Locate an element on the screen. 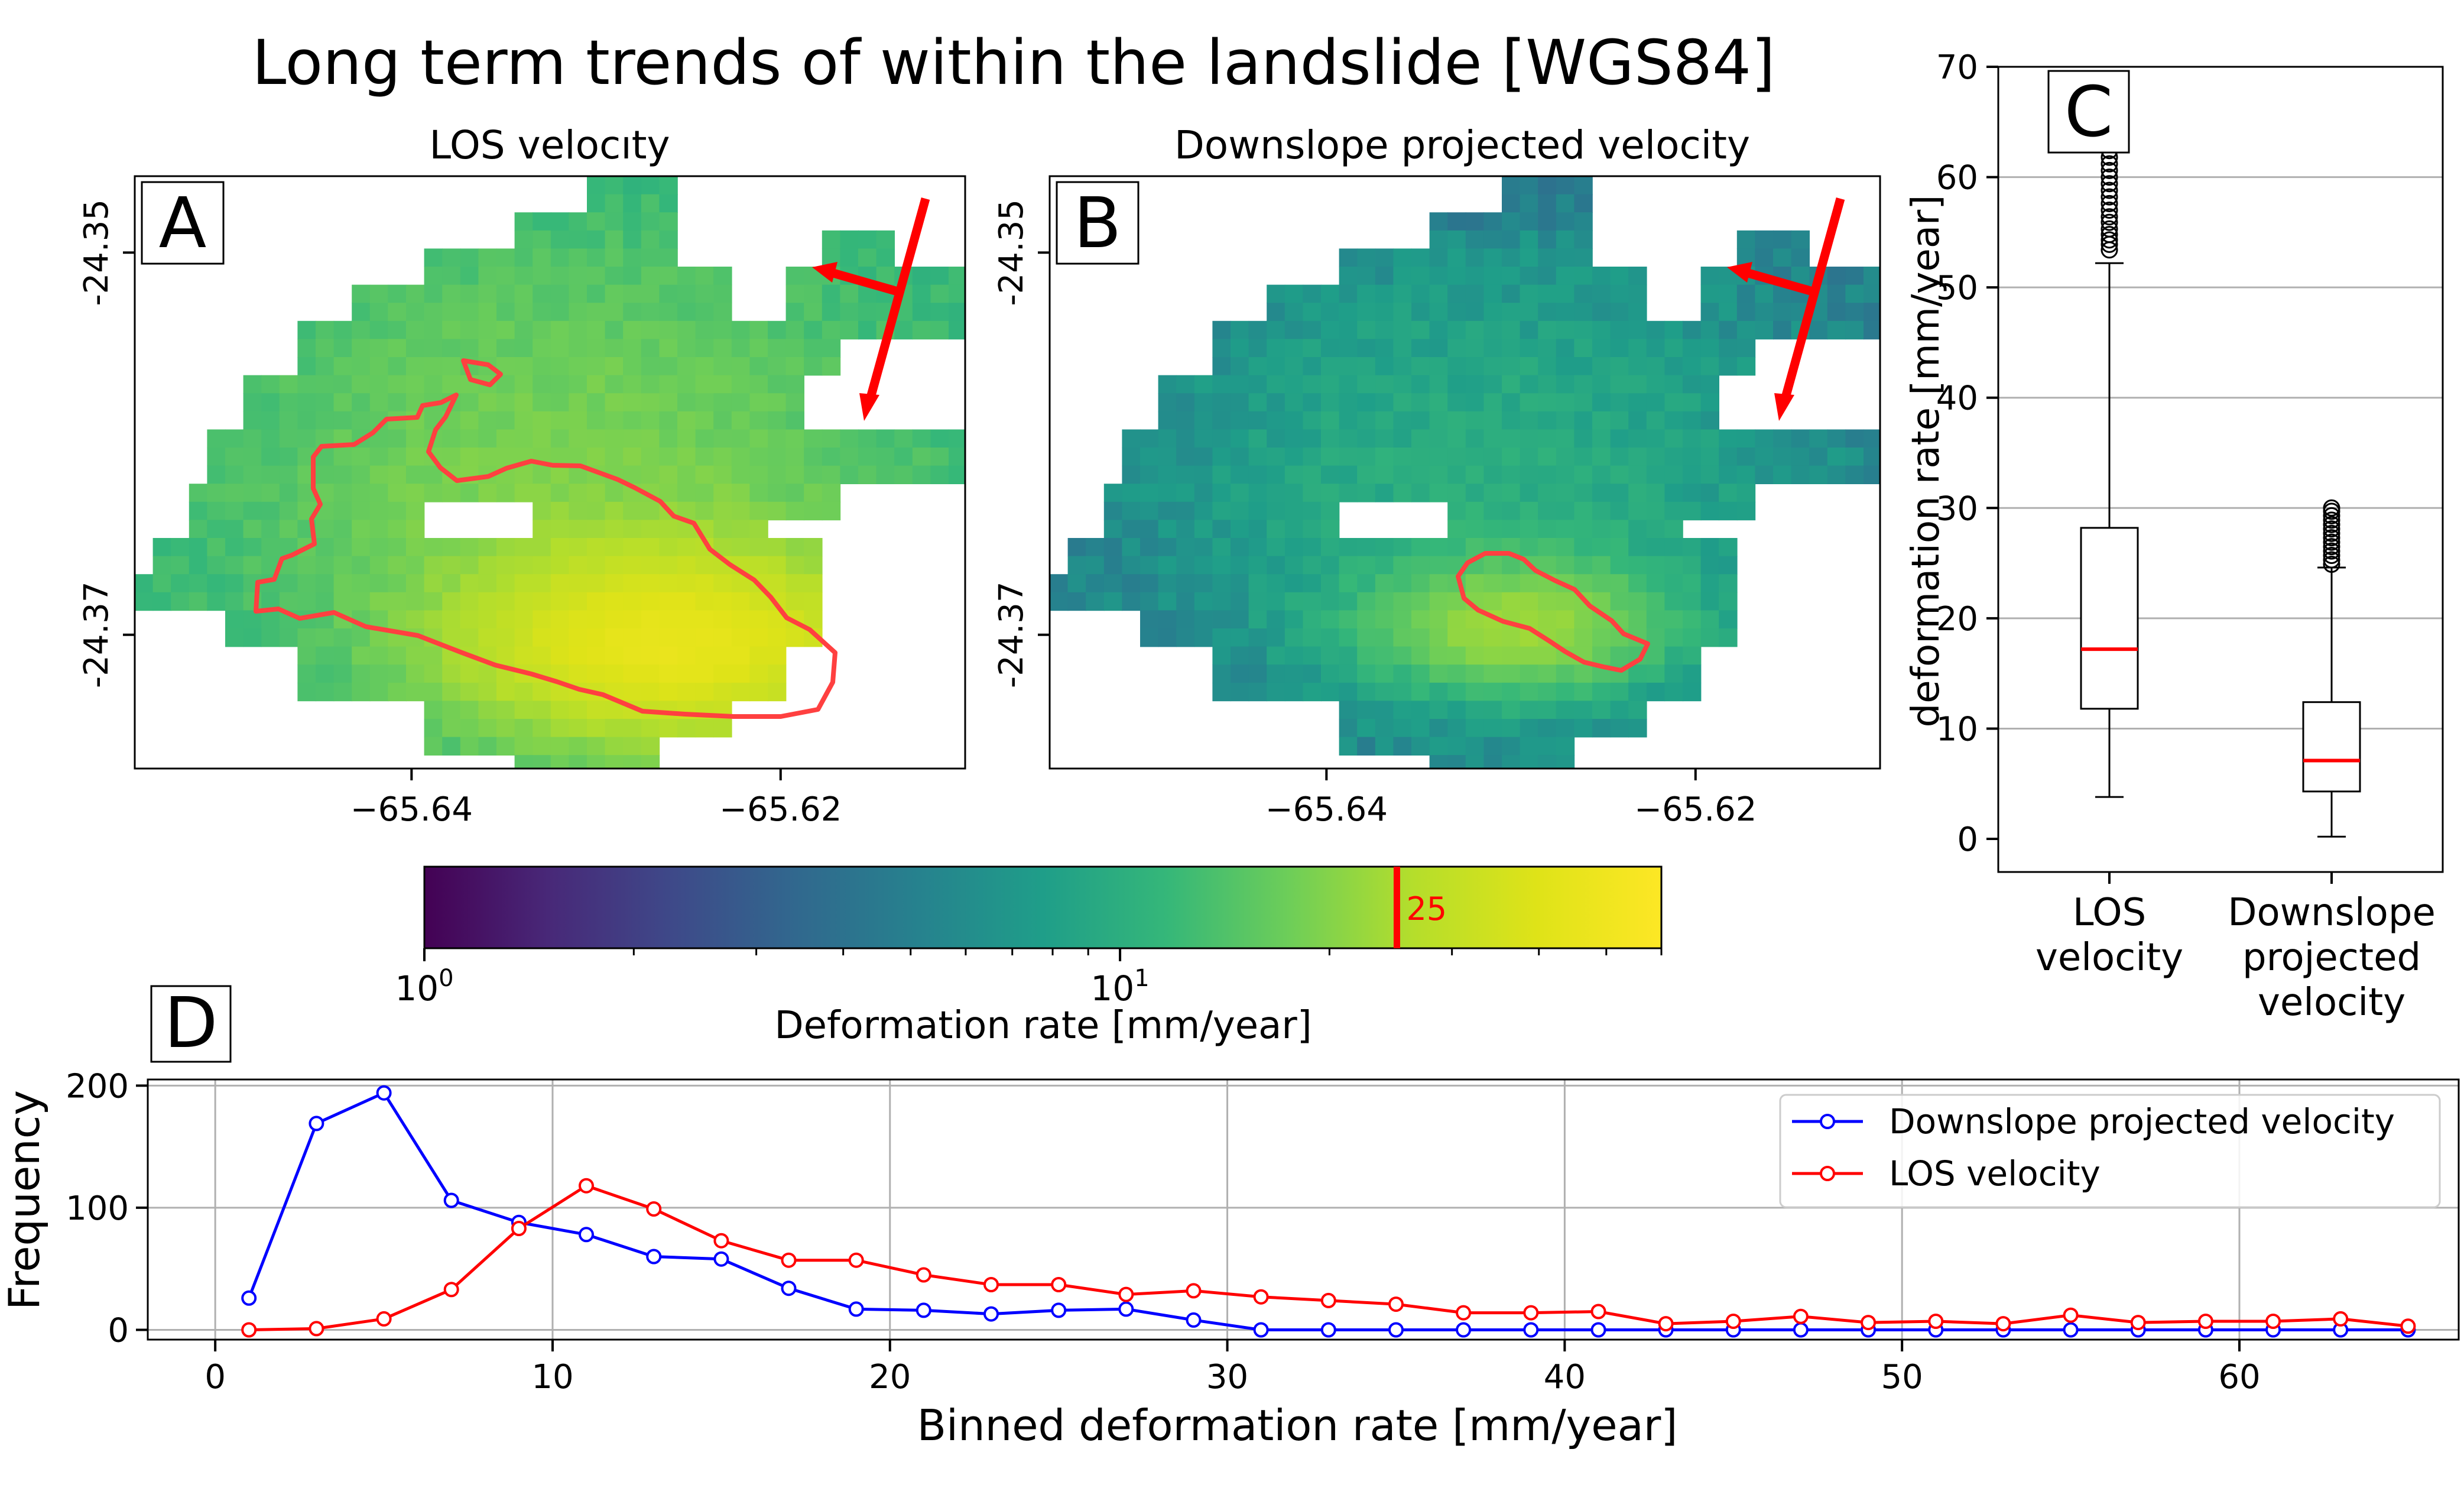 This screenshot has width=2464, height=1488. panel-a-frame is located at coordinates (550, 472).